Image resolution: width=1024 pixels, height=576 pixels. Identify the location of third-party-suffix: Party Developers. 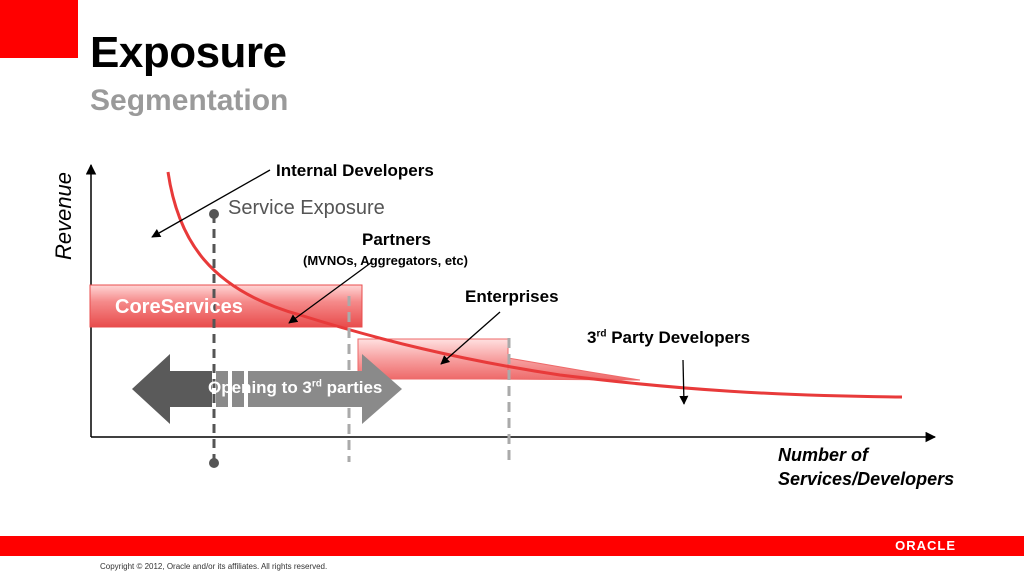
(678, 337).